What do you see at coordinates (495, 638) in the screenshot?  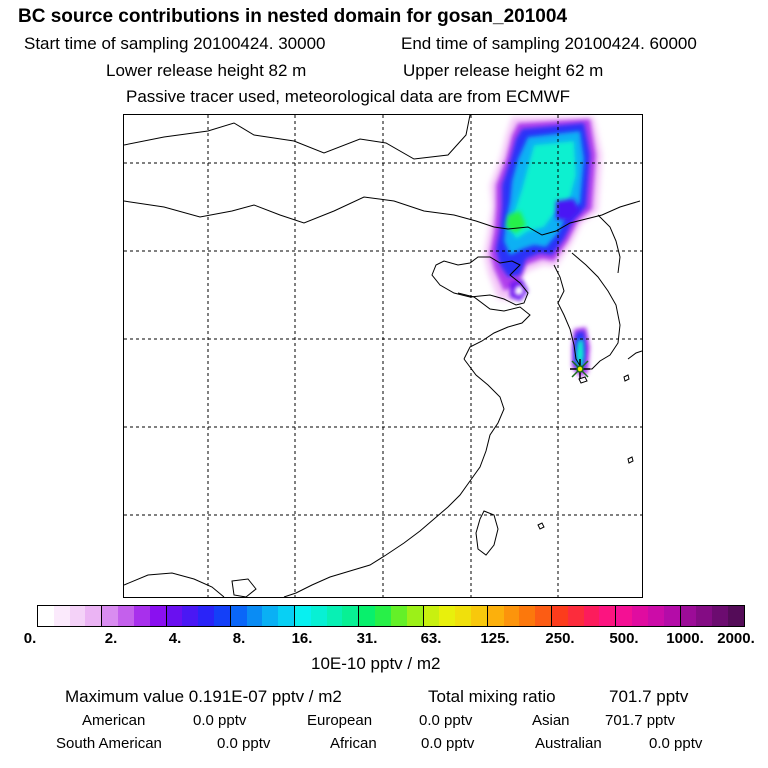 I see `colorbar-tick-label: 125.` at bounding box center [495, 638].